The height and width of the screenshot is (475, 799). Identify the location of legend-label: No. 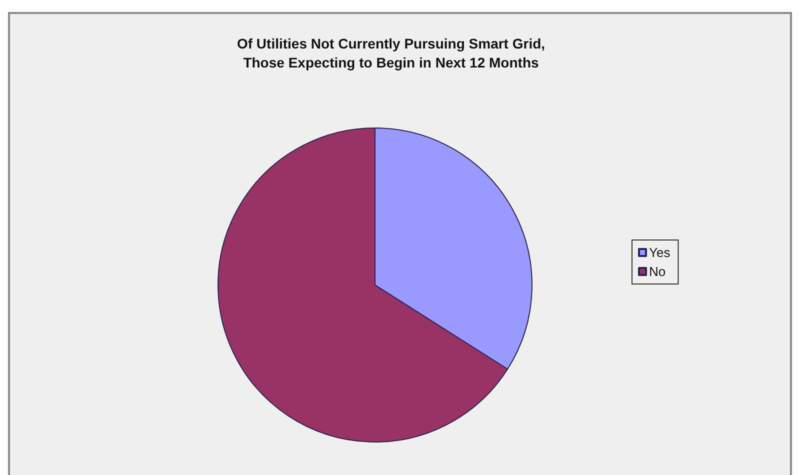
(657, 271).